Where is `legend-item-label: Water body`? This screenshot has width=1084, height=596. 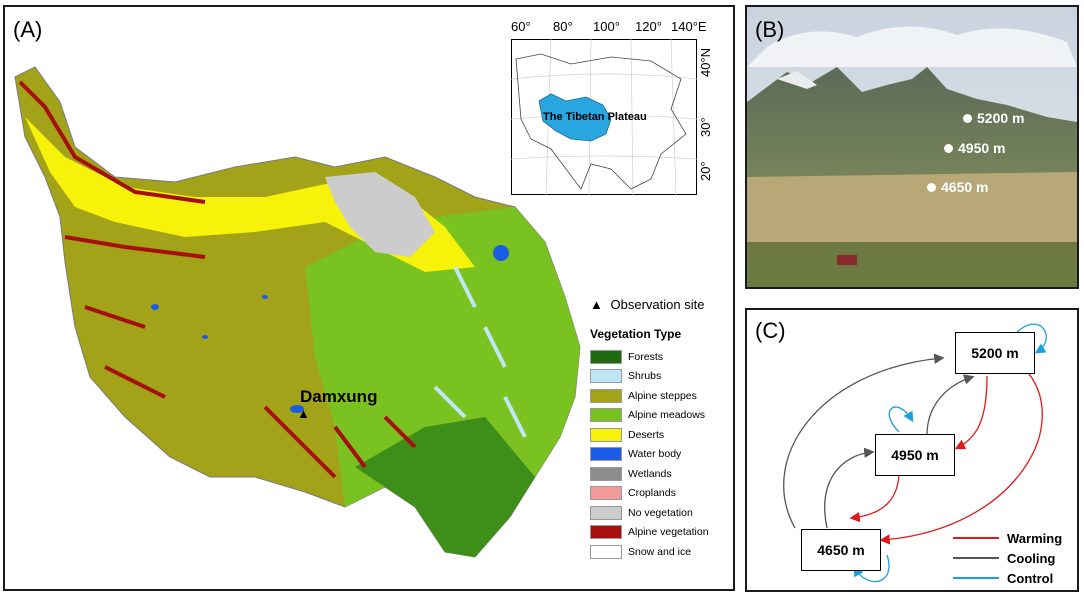 legend-item-label: Water body is located at coordinates (655, 454).